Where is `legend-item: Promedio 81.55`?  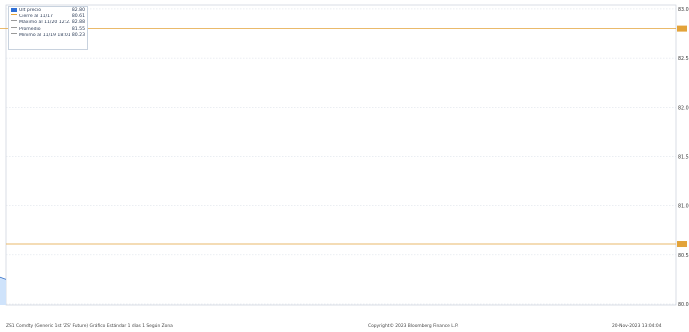 legend-item: Promedio 81.55 is located at coordinates (48, 29).